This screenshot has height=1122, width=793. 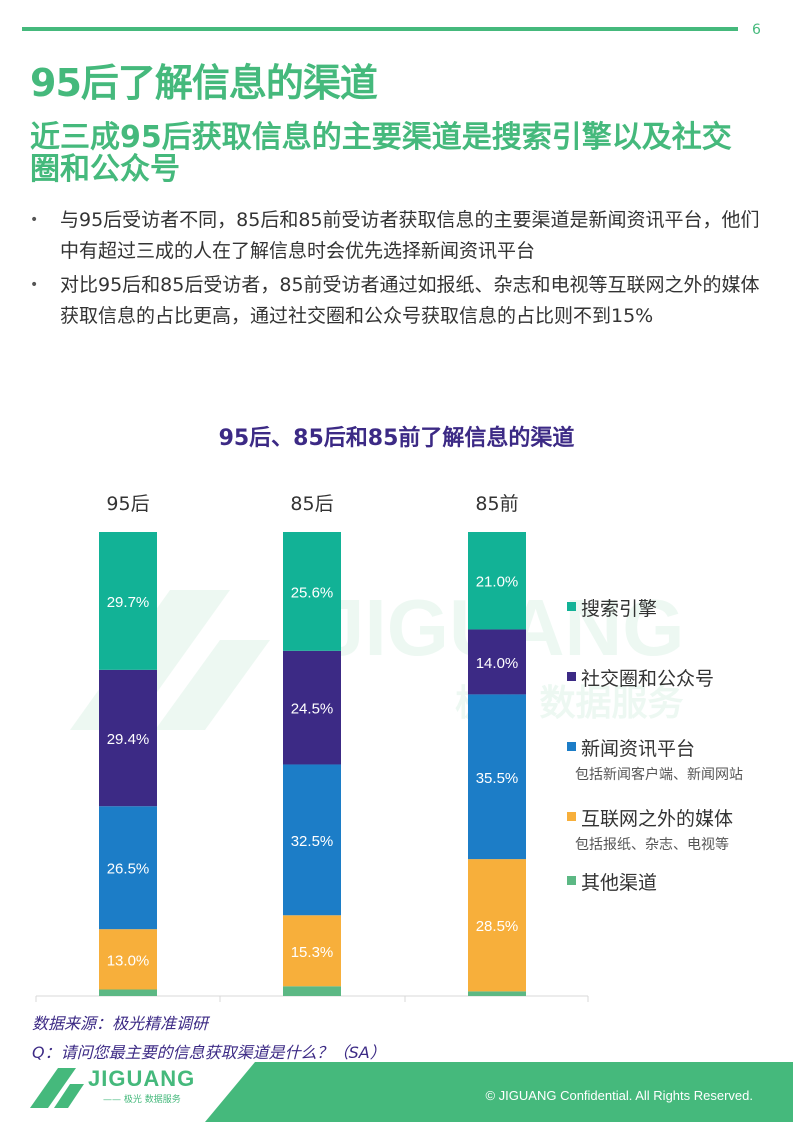 I want to click on page-title: 95后了解信息的渠道, so click(x=204, y=83).